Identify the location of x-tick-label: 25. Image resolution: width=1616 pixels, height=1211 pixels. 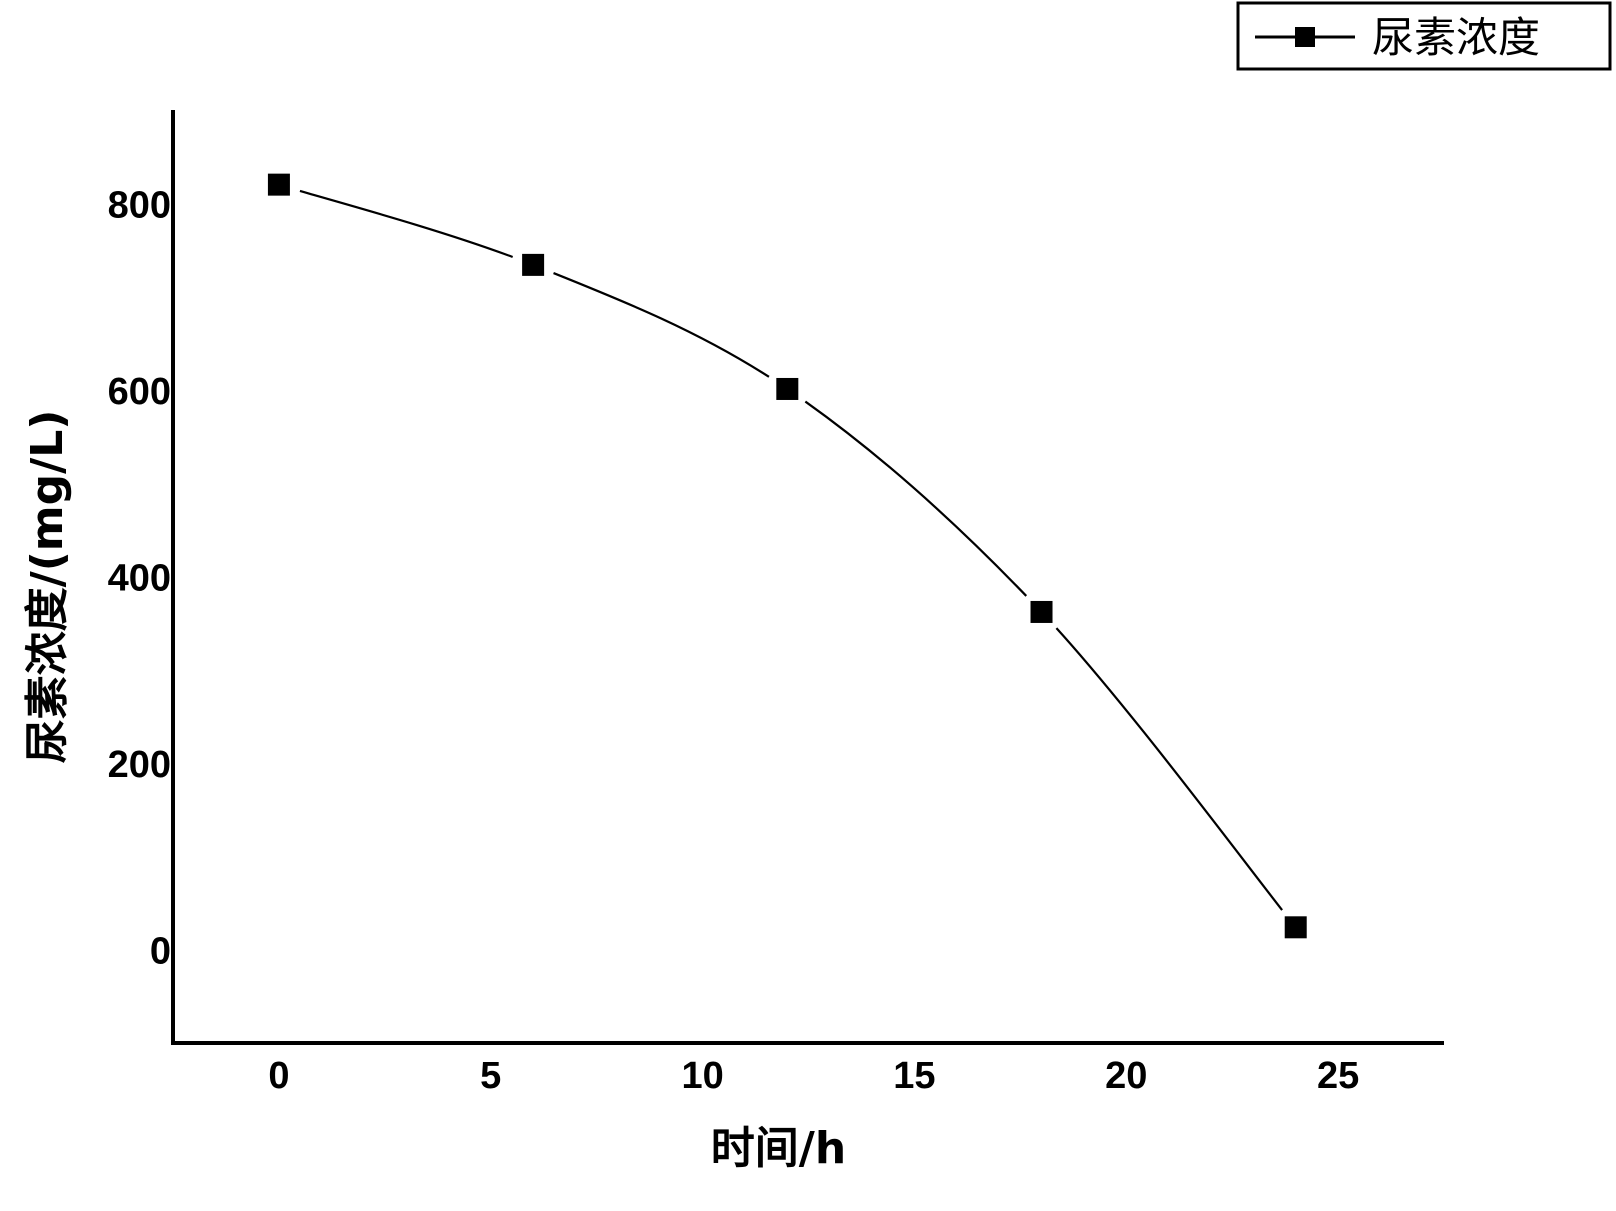
(1338, 1076).